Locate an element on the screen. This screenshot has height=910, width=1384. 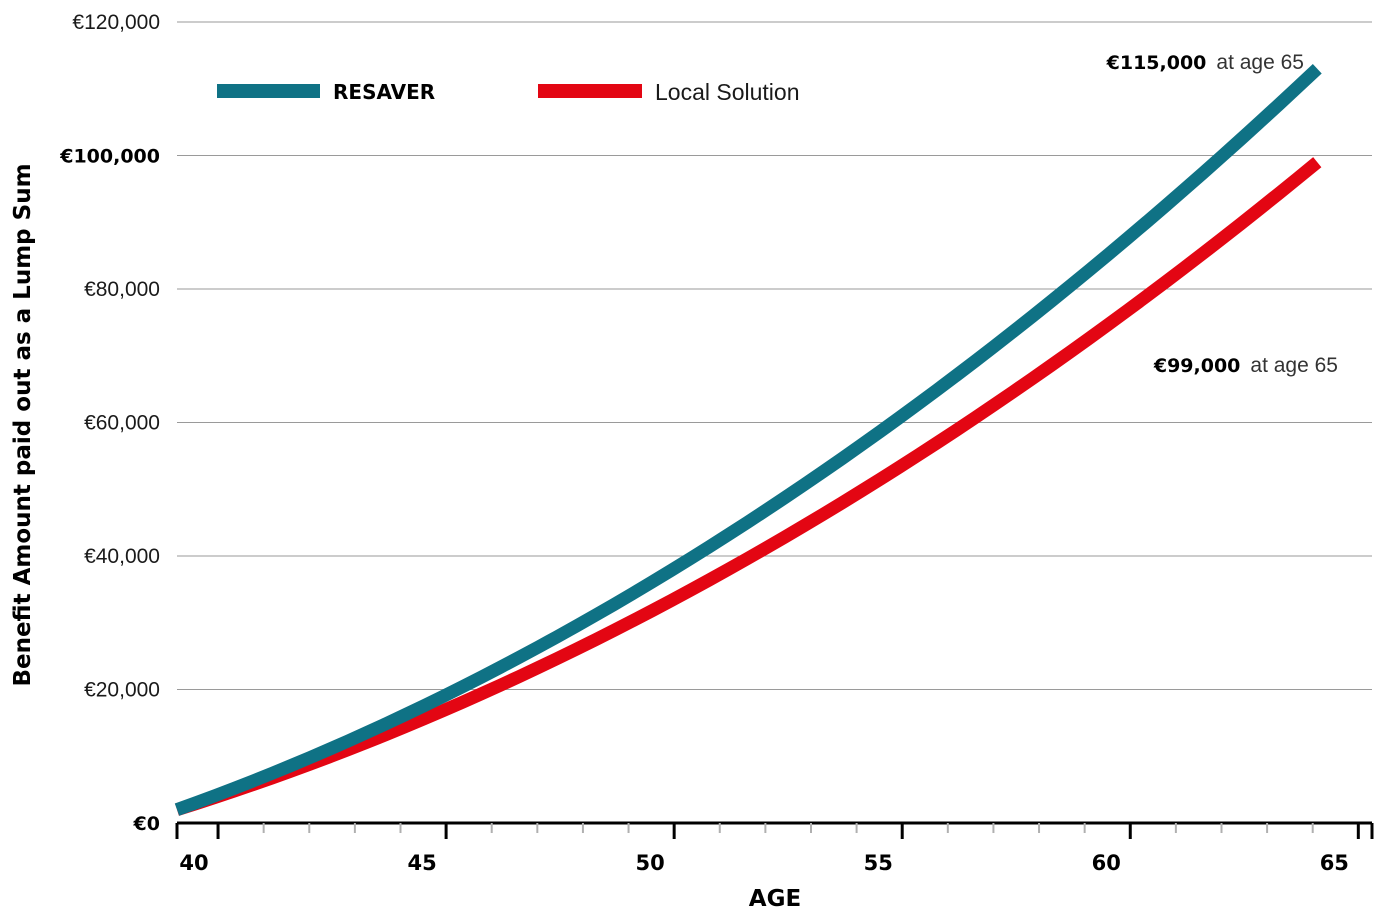
svg-text: €99,000 at age 65 is located at coordinates (1245, 365).